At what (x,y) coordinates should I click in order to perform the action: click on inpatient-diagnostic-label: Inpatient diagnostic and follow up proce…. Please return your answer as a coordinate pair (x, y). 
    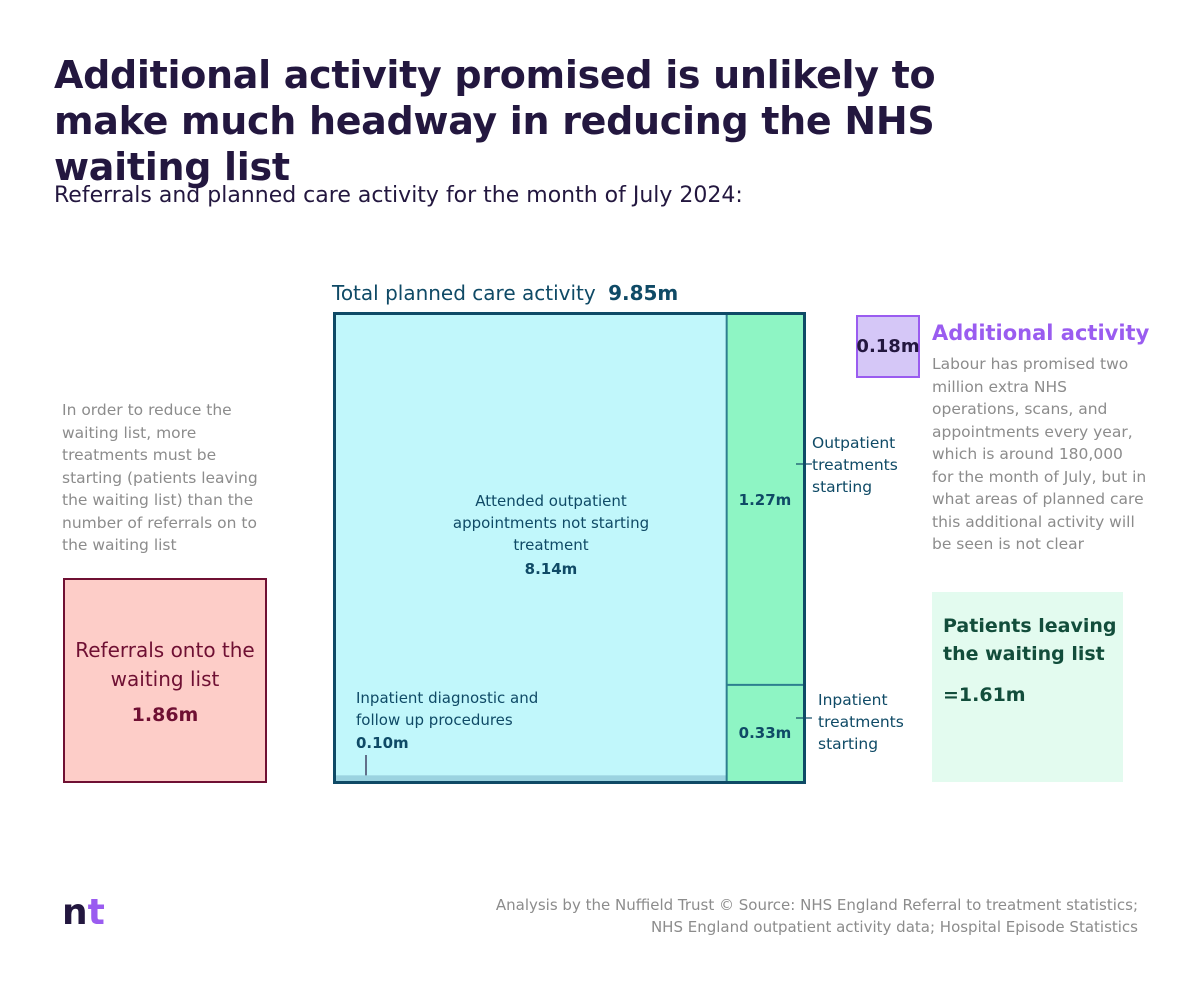
    Looking at the image, I should click on (466, 720).